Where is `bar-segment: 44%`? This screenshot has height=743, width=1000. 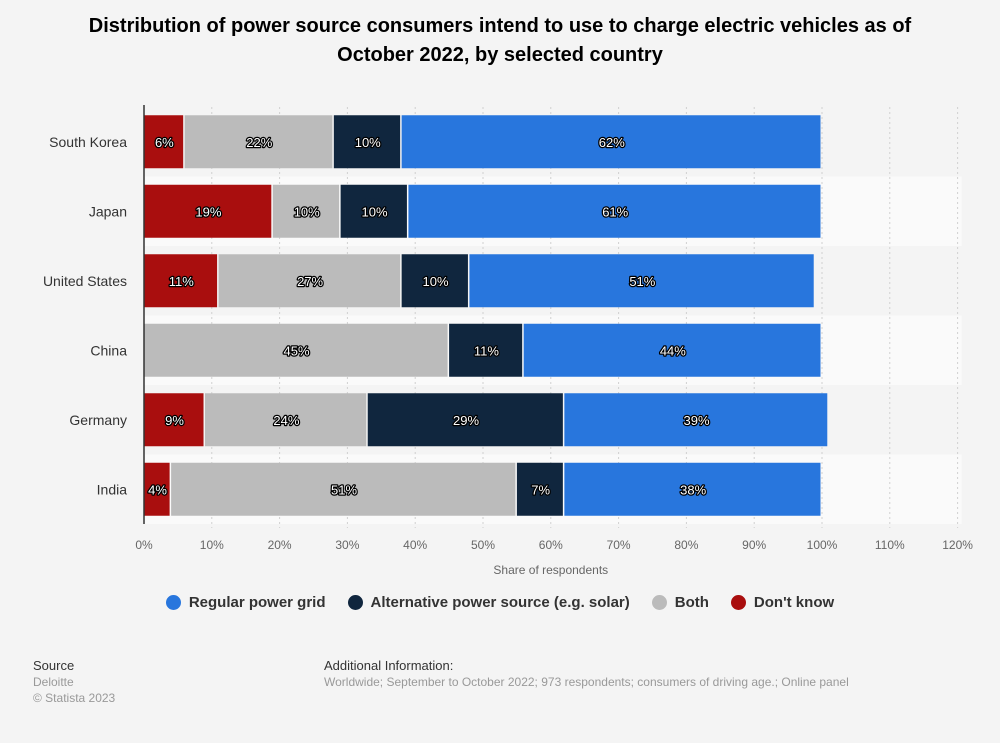
bar-segment: 44% is located at coordinates (672, 350).